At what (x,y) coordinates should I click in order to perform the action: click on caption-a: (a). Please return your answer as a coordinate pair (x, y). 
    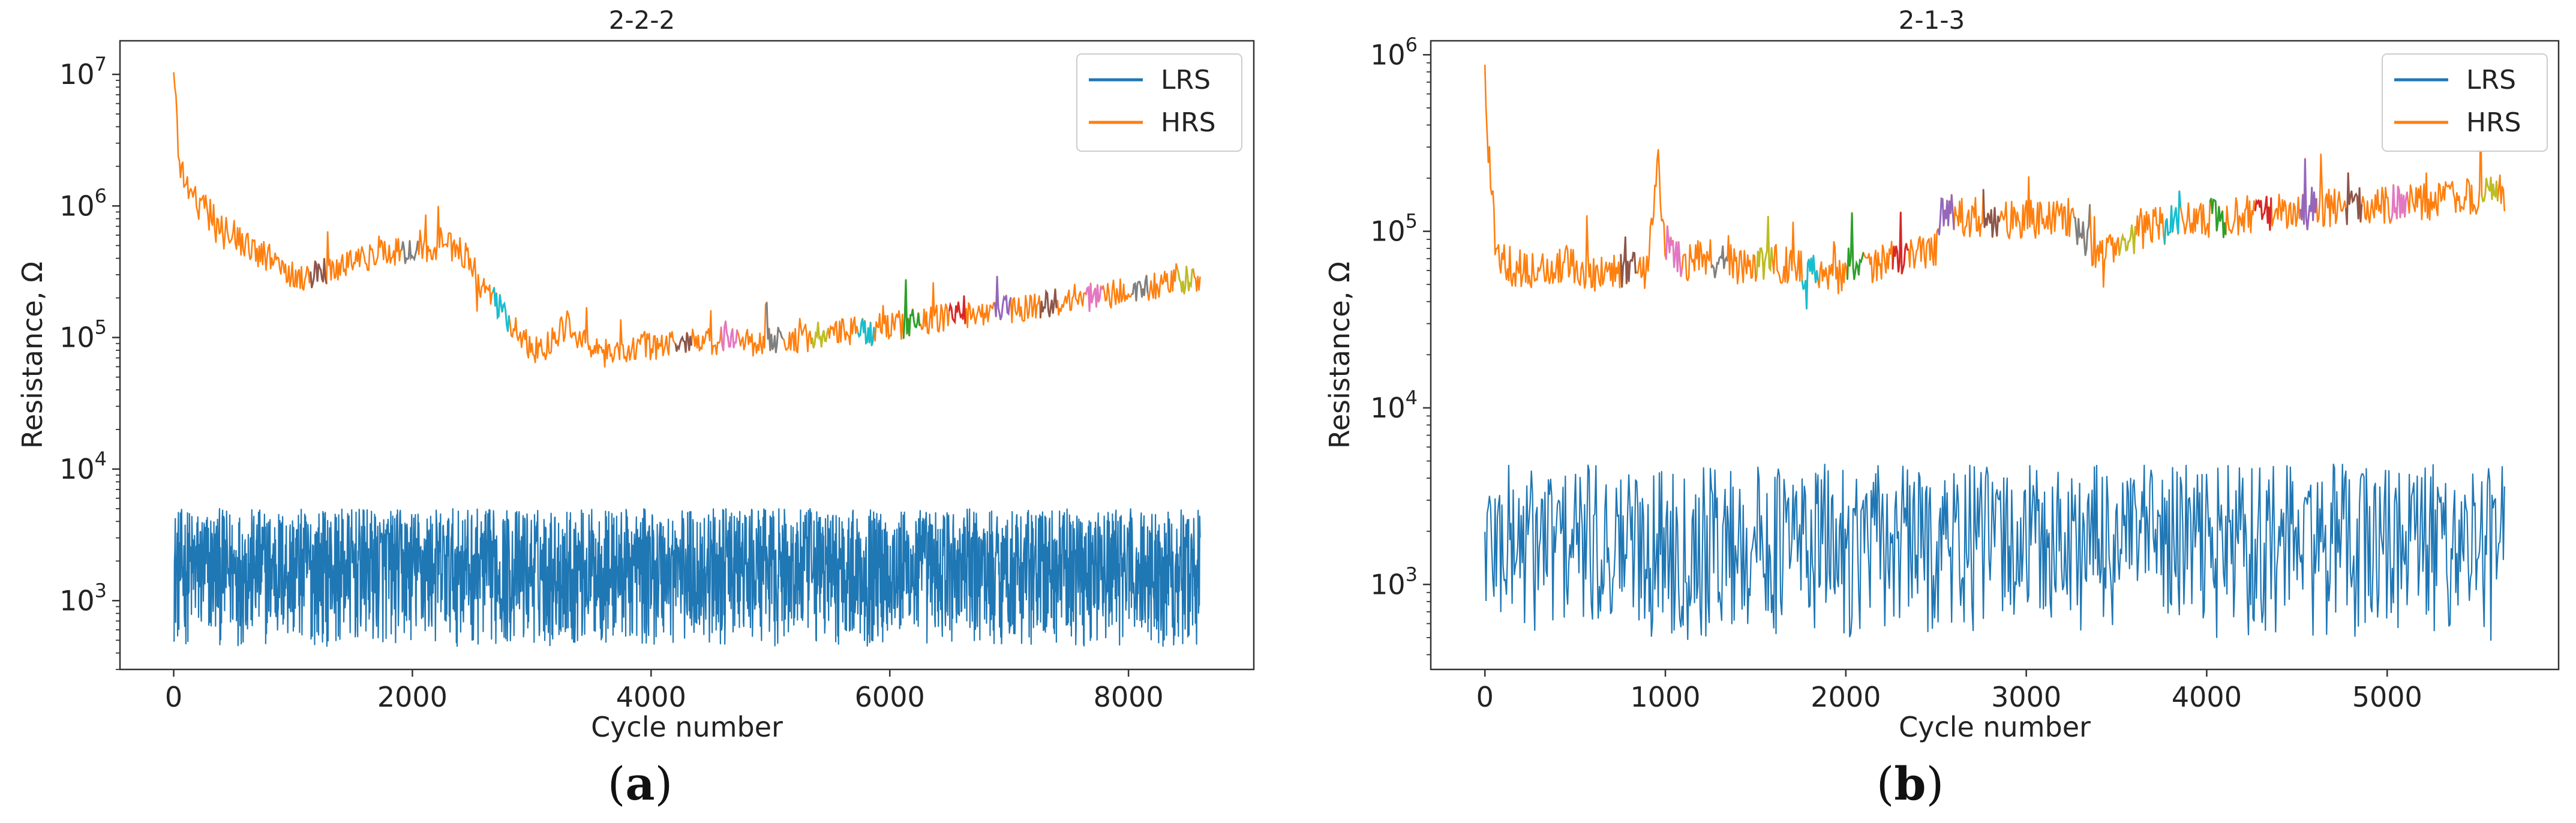
    Looking at the image, I should click on (640, 783).